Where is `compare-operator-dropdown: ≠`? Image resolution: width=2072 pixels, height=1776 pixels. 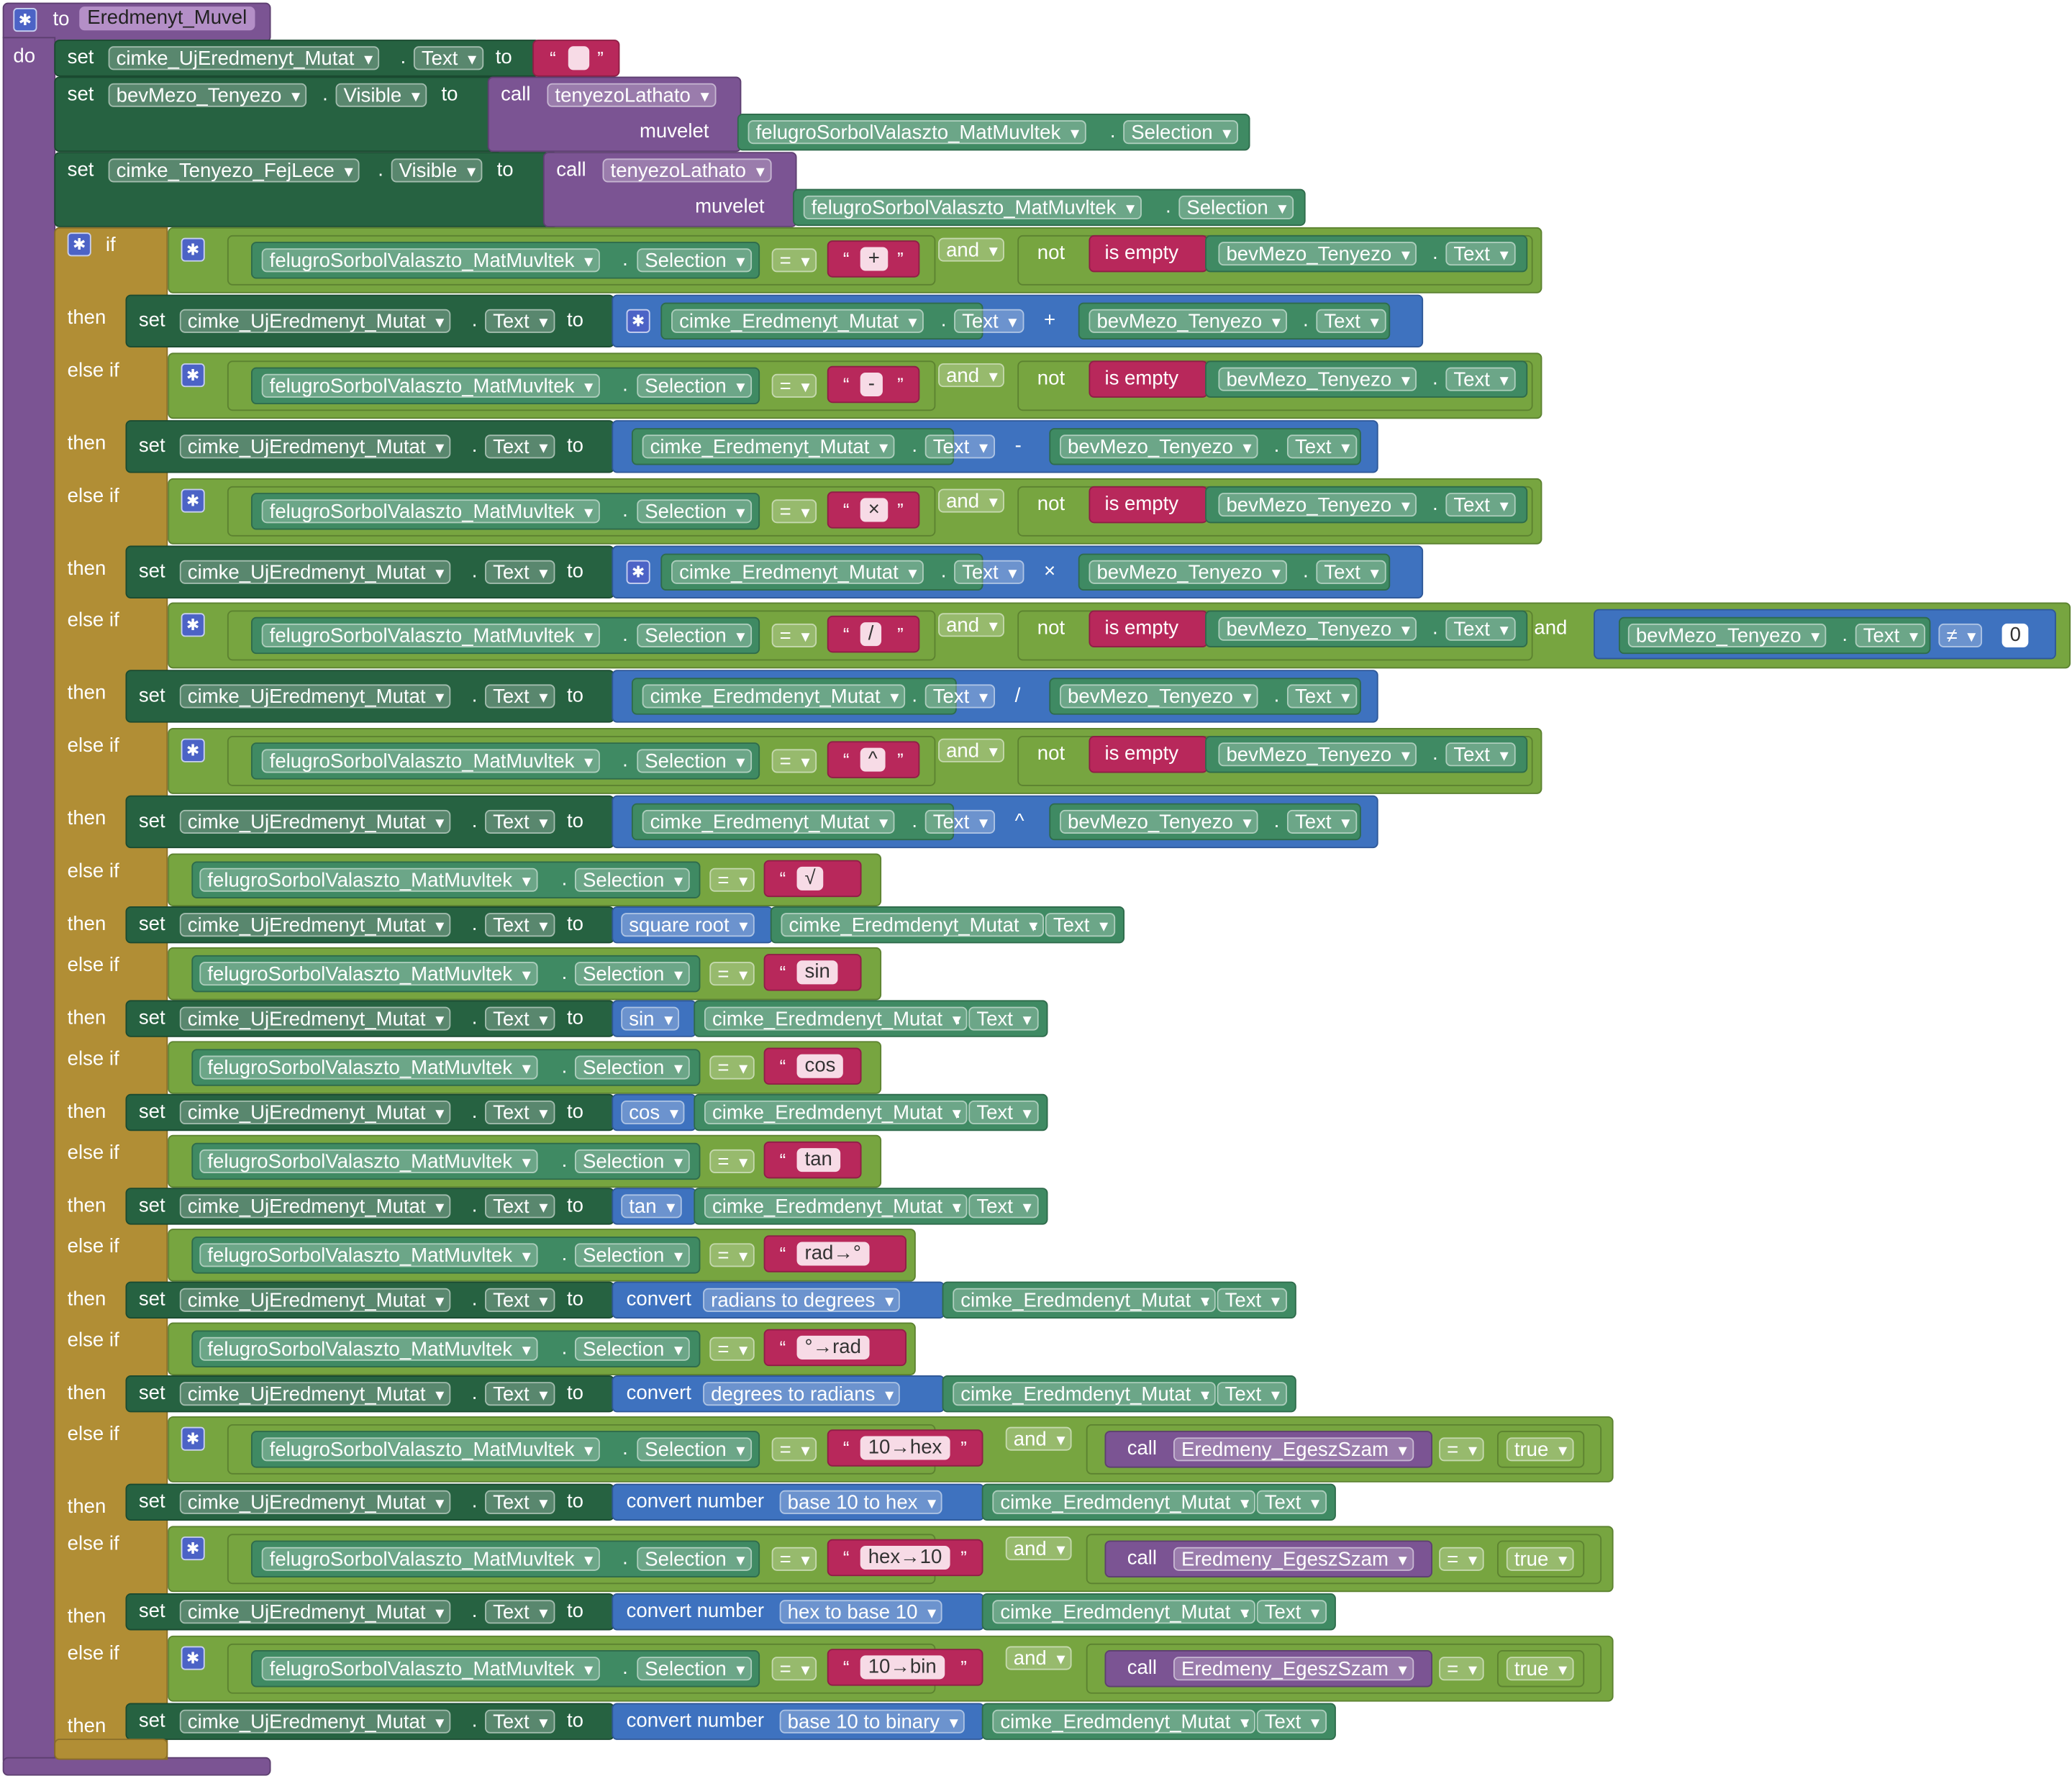
compare-operator-dropdown: ≠ is located at coordinates (1961, 636).